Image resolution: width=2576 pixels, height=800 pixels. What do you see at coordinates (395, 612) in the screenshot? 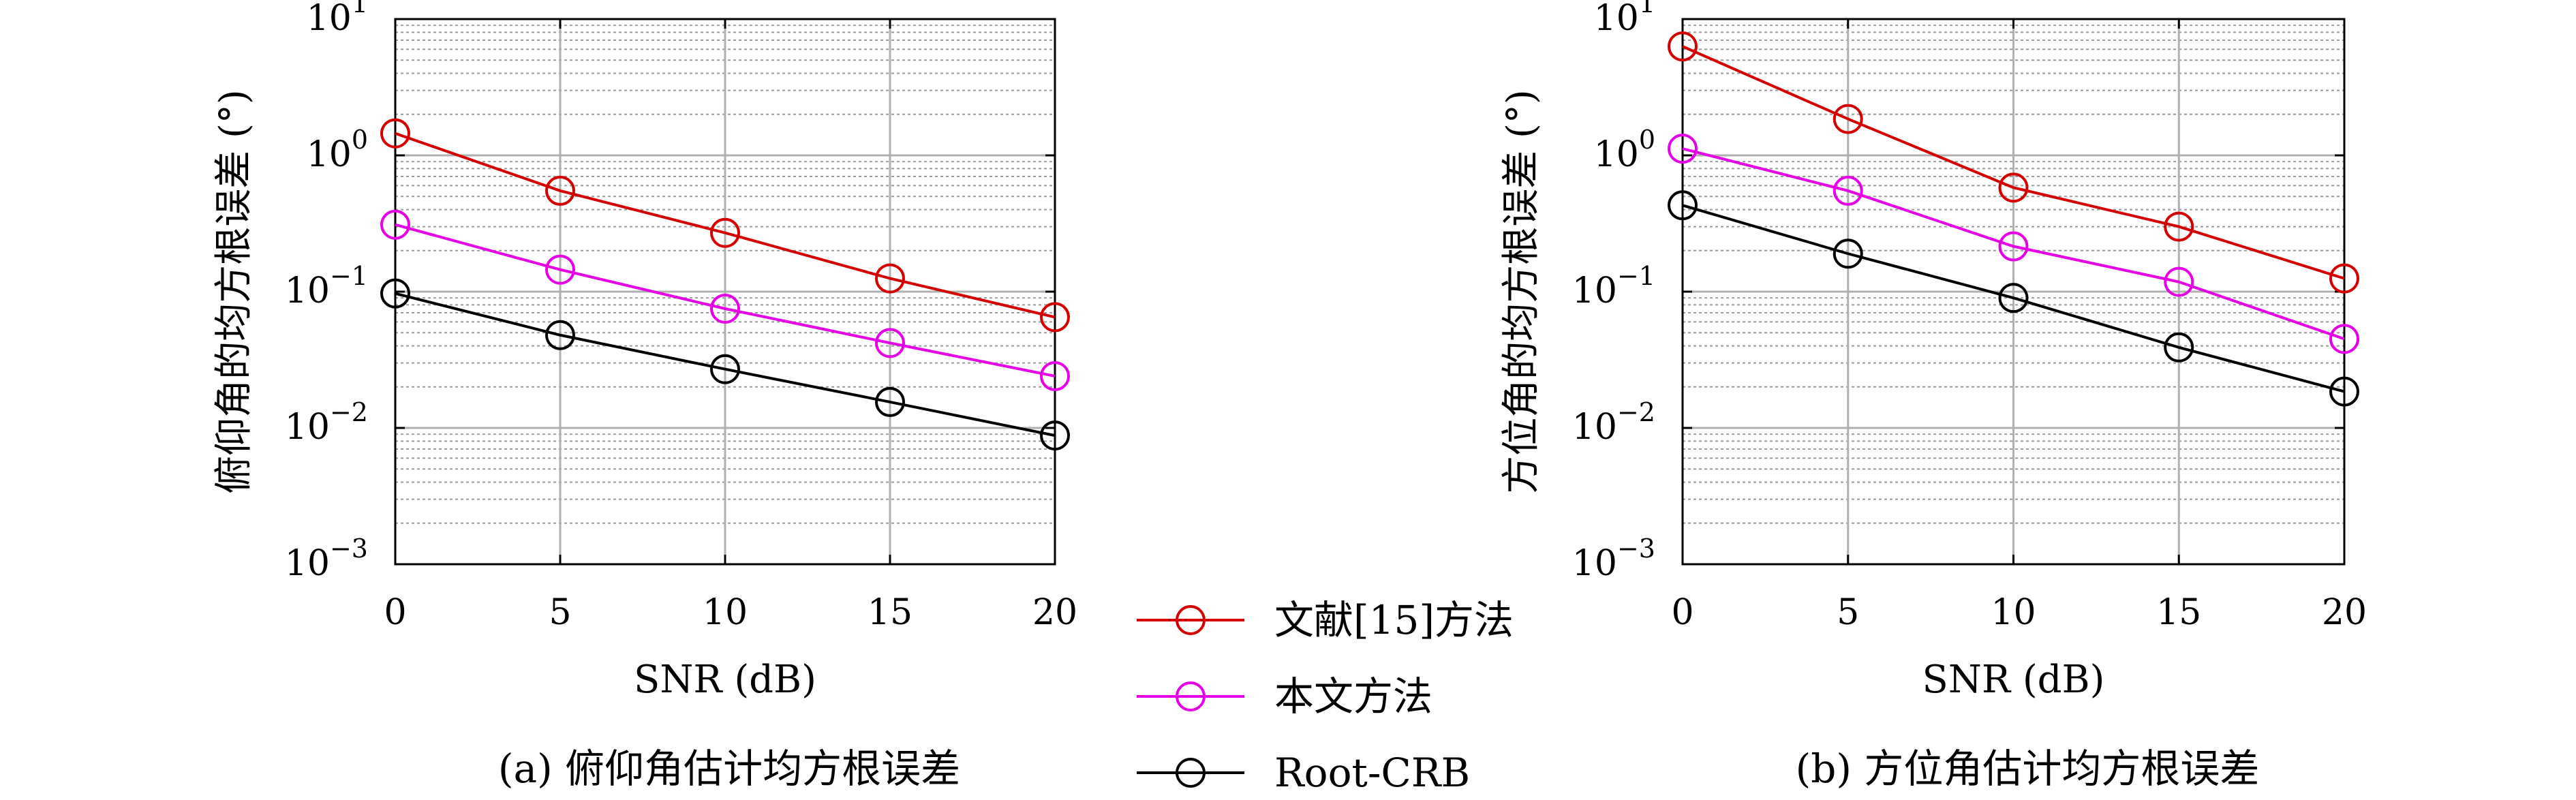
I see `panel-a-x-tick-label: 0` at bounding box center [395, 612].